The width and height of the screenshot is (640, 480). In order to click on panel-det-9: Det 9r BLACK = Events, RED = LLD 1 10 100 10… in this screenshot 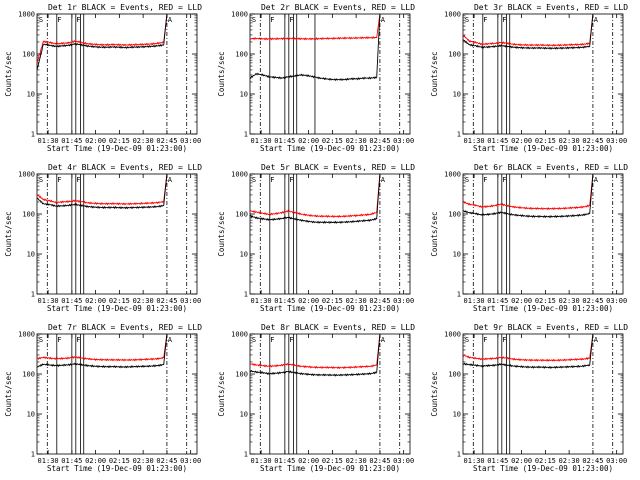, I will do `click(529, 398)`.